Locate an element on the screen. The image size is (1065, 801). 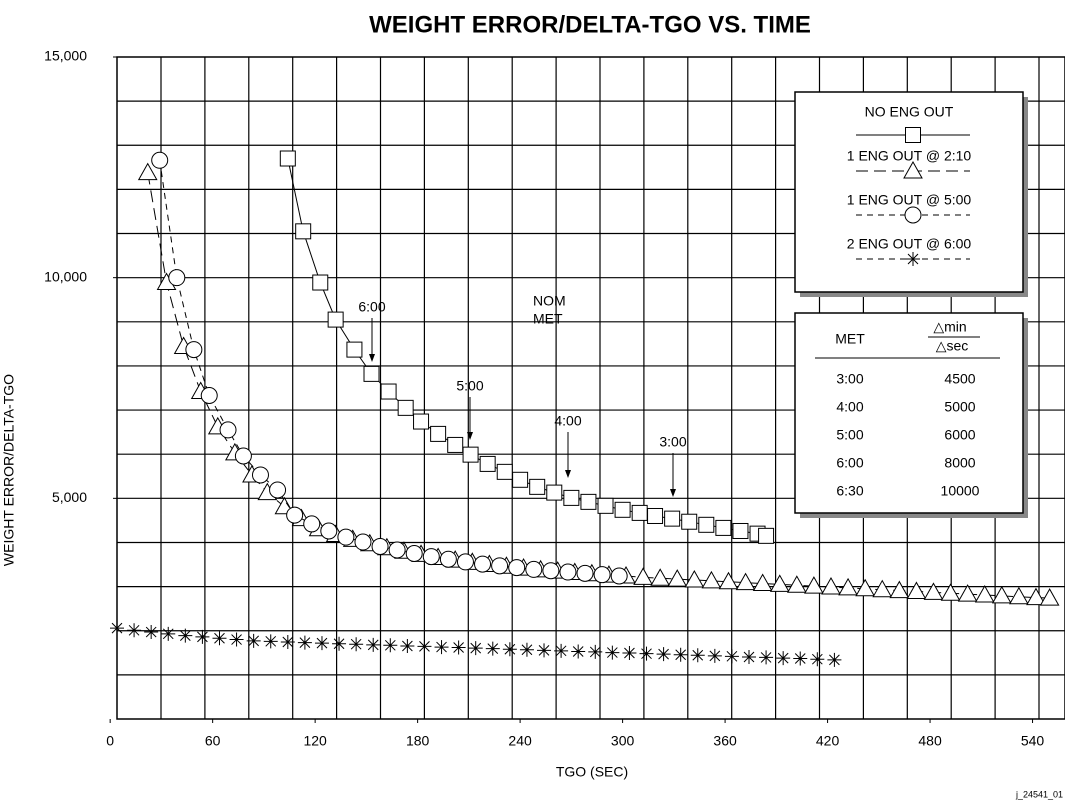
table-header: △min is located at coordinates (949, 327).